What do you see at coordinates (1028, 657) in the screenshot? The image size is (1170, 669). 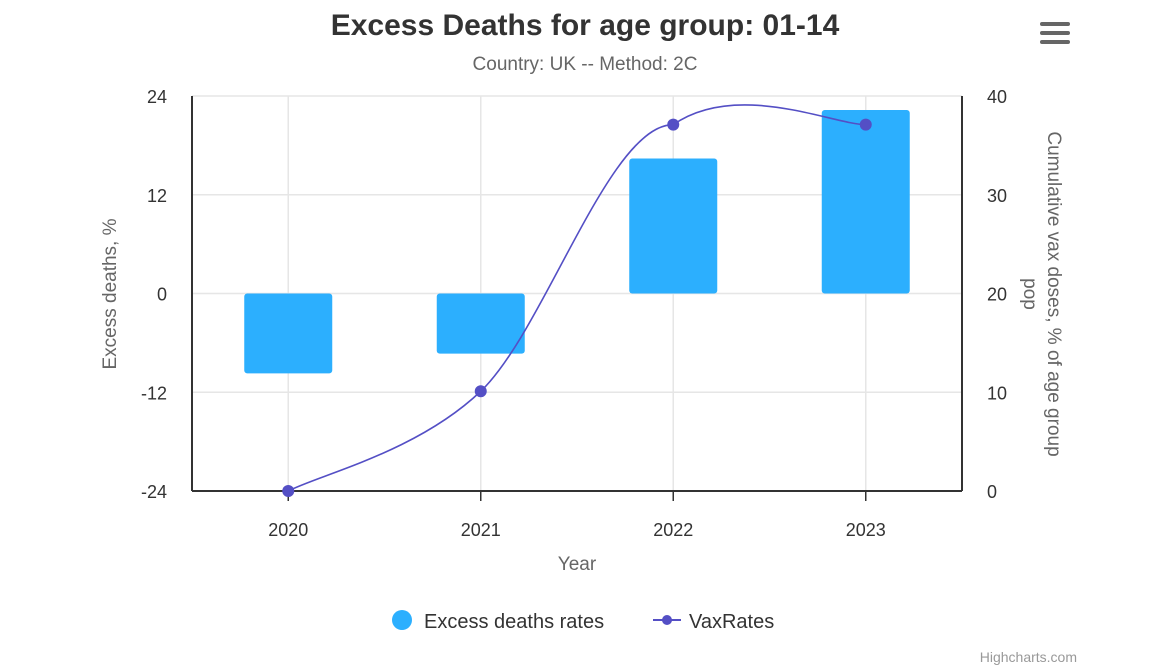 I see `highcharts-credits: Highcharts.com` at bounding box center [1028, 657].